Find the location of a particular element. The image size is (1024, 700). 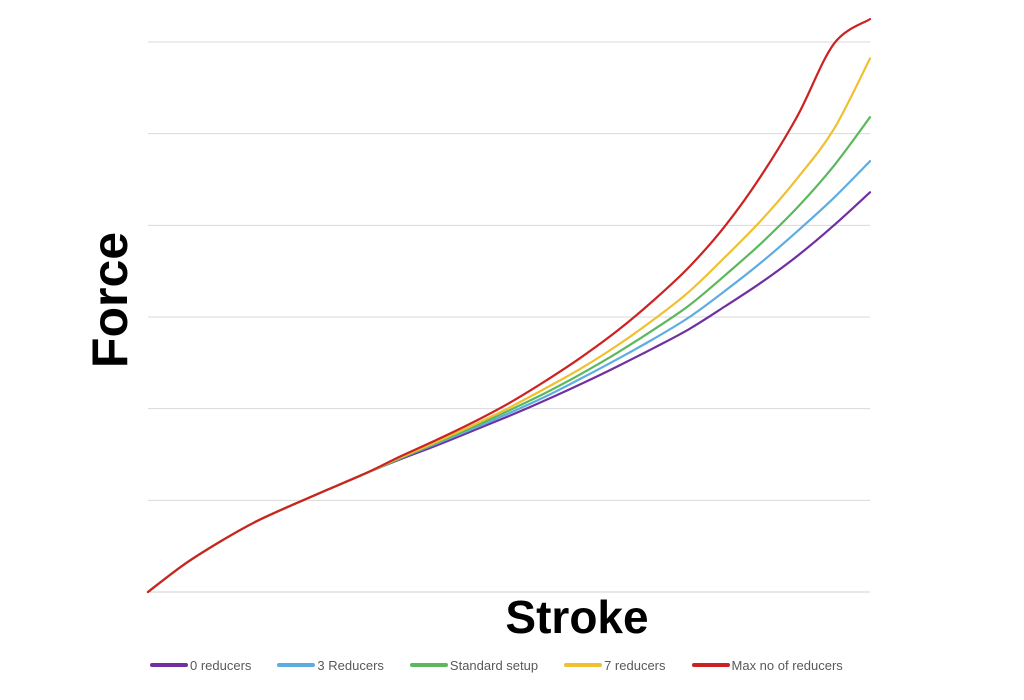

legend-label: 3 Reducers is located at coordinates (350, 665).